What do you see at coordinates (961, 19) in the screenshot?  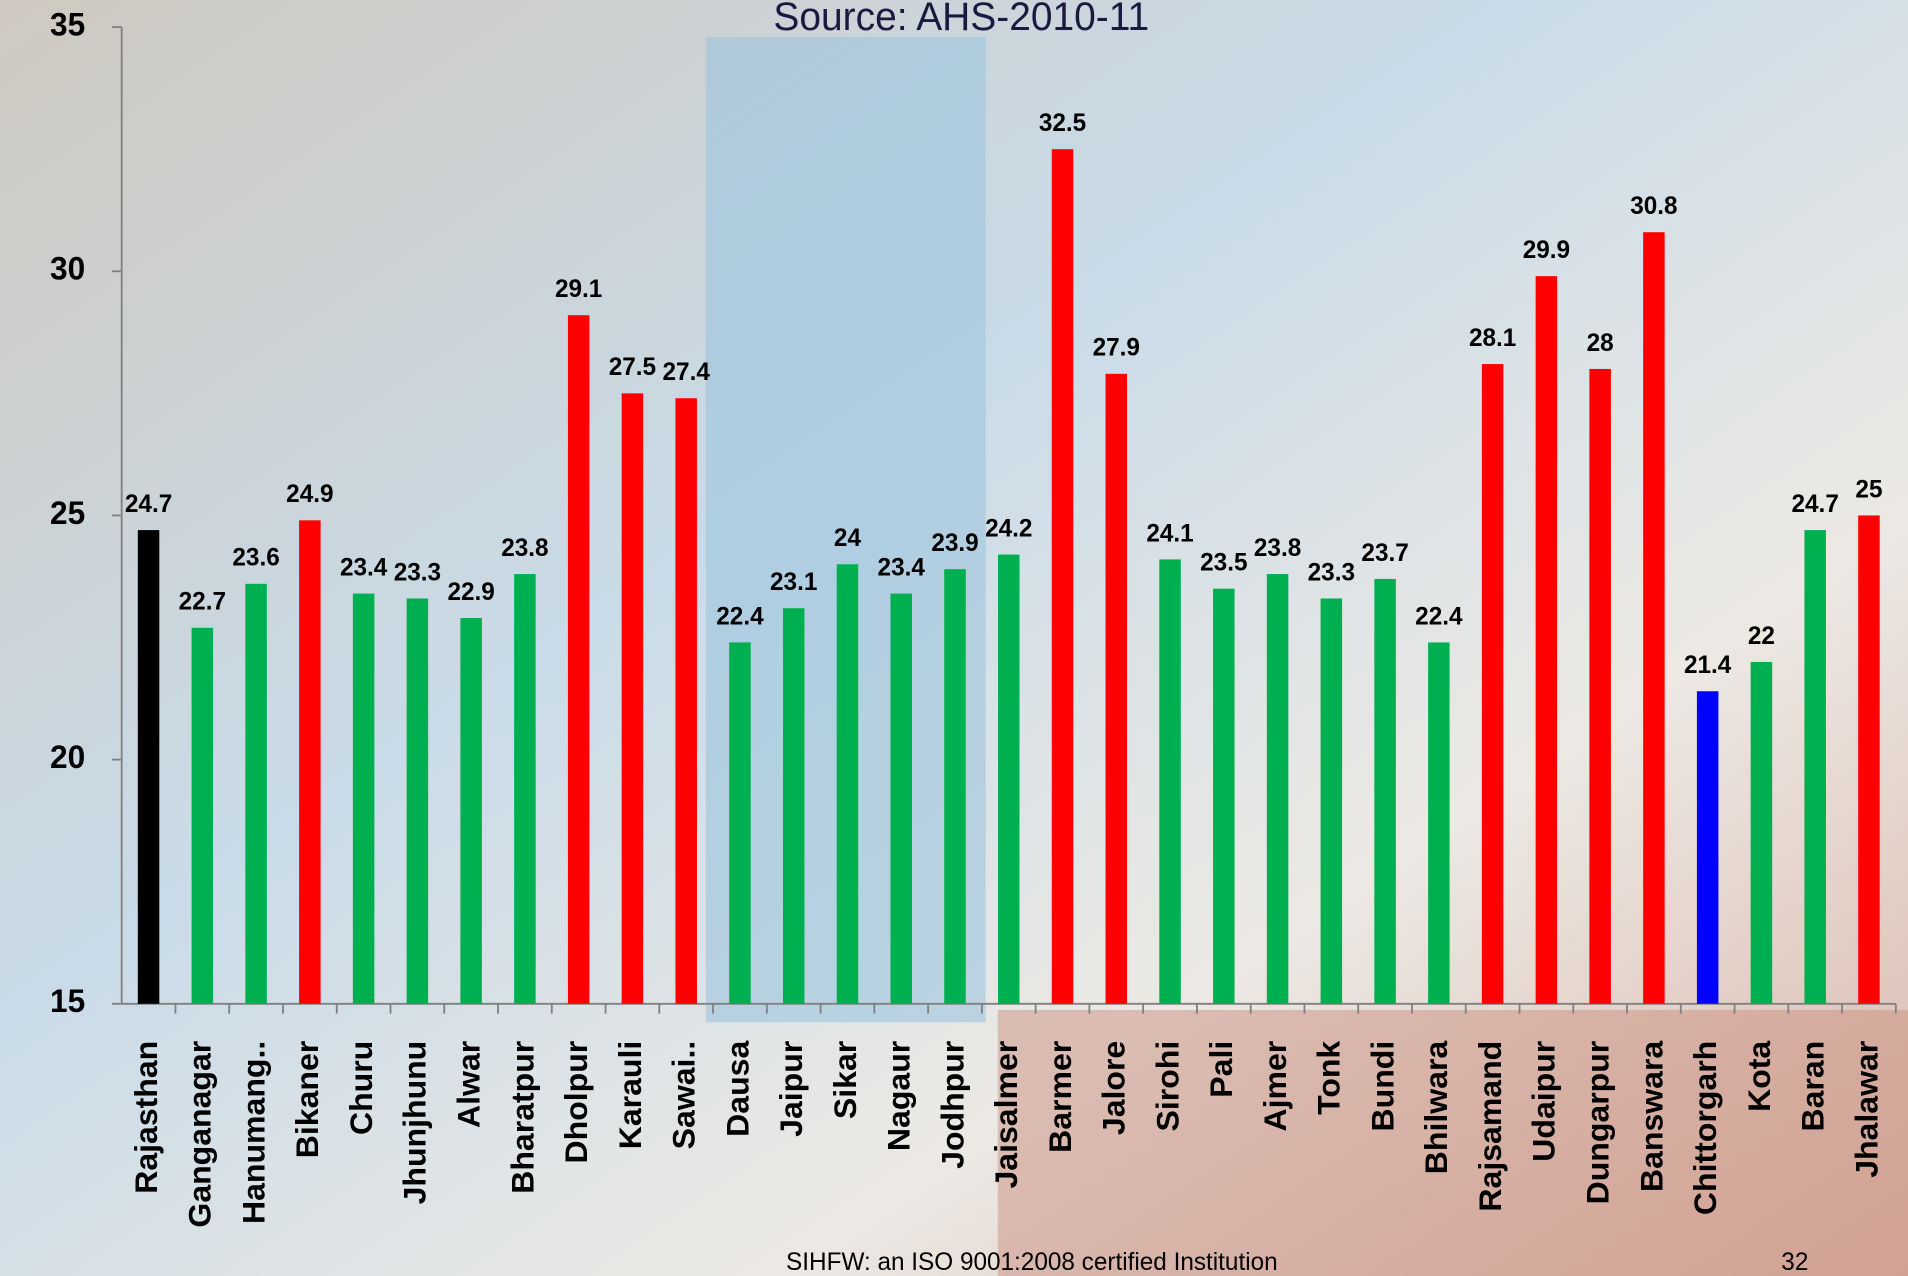 I see `chart-title: Source: AHS-2010-11` at bounding box center [961, 19].